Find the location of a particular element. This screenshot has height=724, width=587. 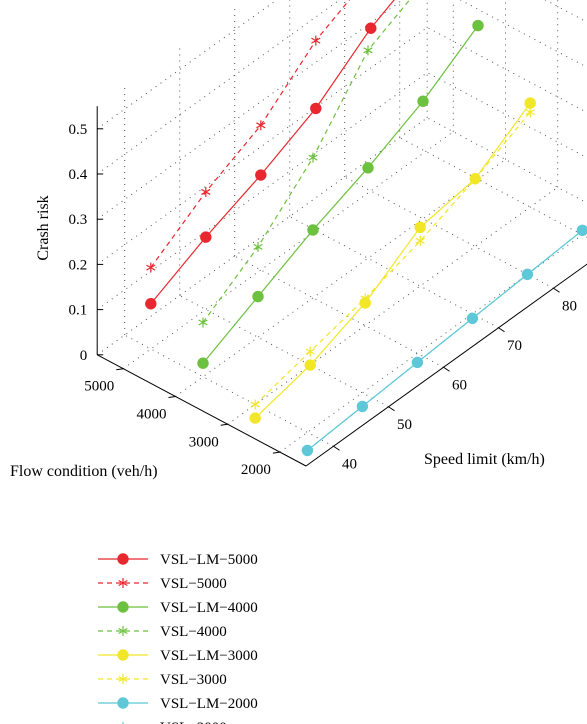

legend-entry: VSL−3000 is located at coordinates (162, 680).